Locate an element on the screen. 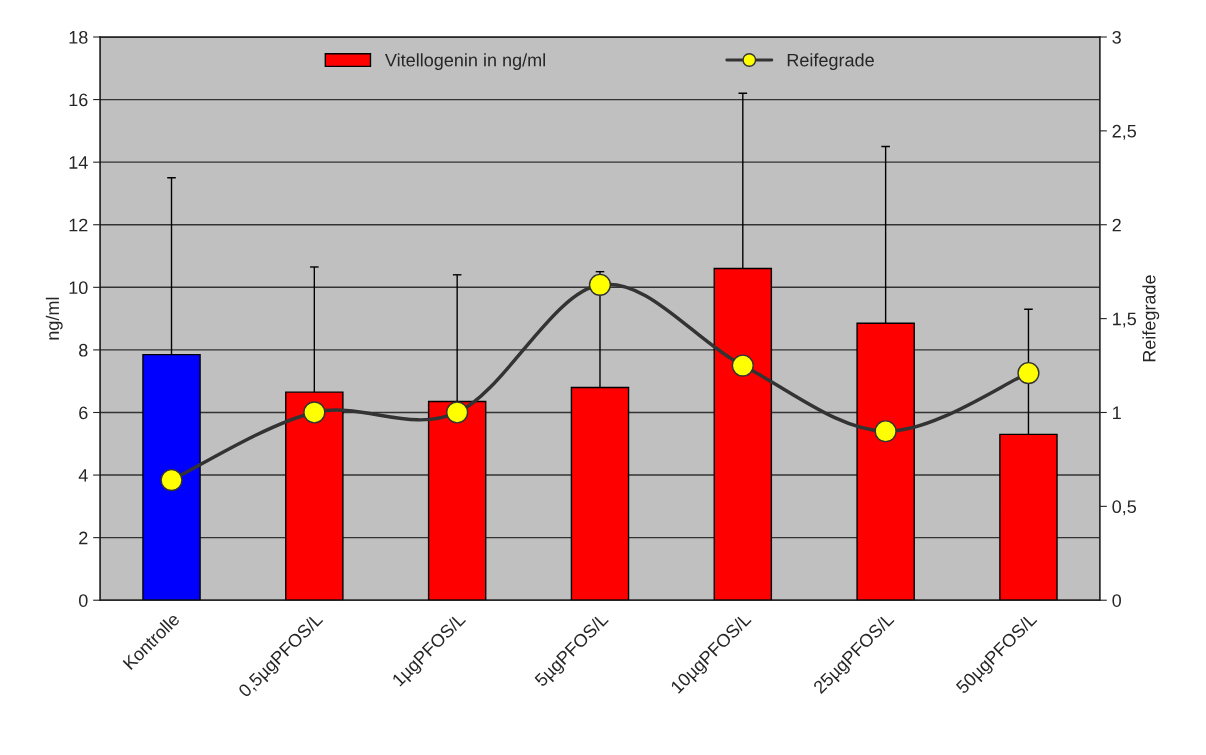  y2-tick-label: 2,5 is located at coordinates (1124, 132).